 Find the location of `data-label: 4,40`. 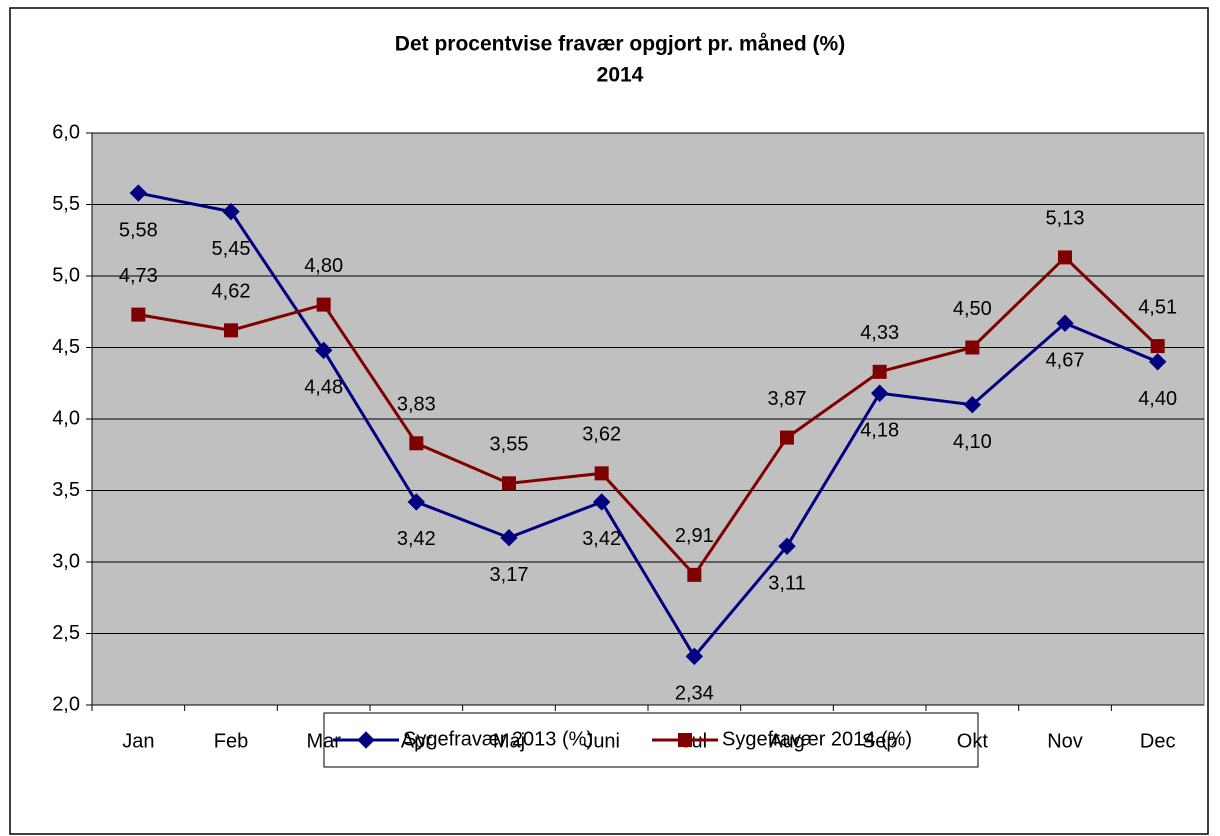

data-label: 4,40 is located at coordinates (1157, 399).